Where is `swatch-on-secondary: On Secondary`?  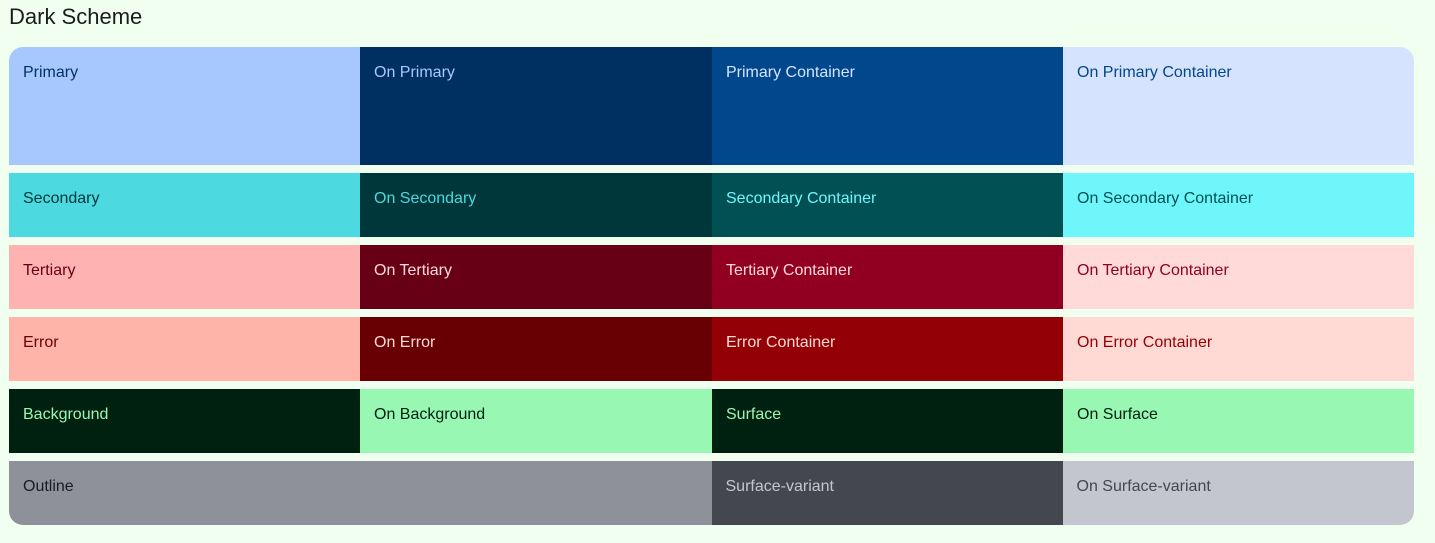
swatch-on-secondary: On Secondary is located at coordinates (536, 205).